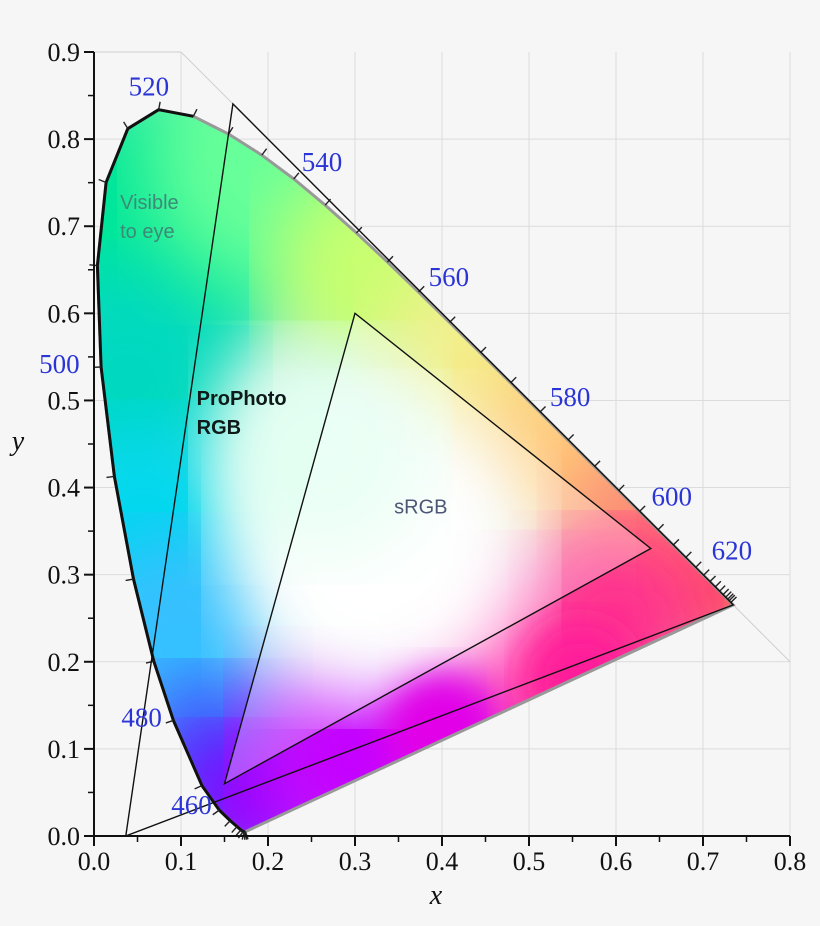 The image size is (820, 926). What do you see at coordinates (181, 861) in the screenshot?
I see `x-tick-label: 0.1` at bounding box center [181, 861].